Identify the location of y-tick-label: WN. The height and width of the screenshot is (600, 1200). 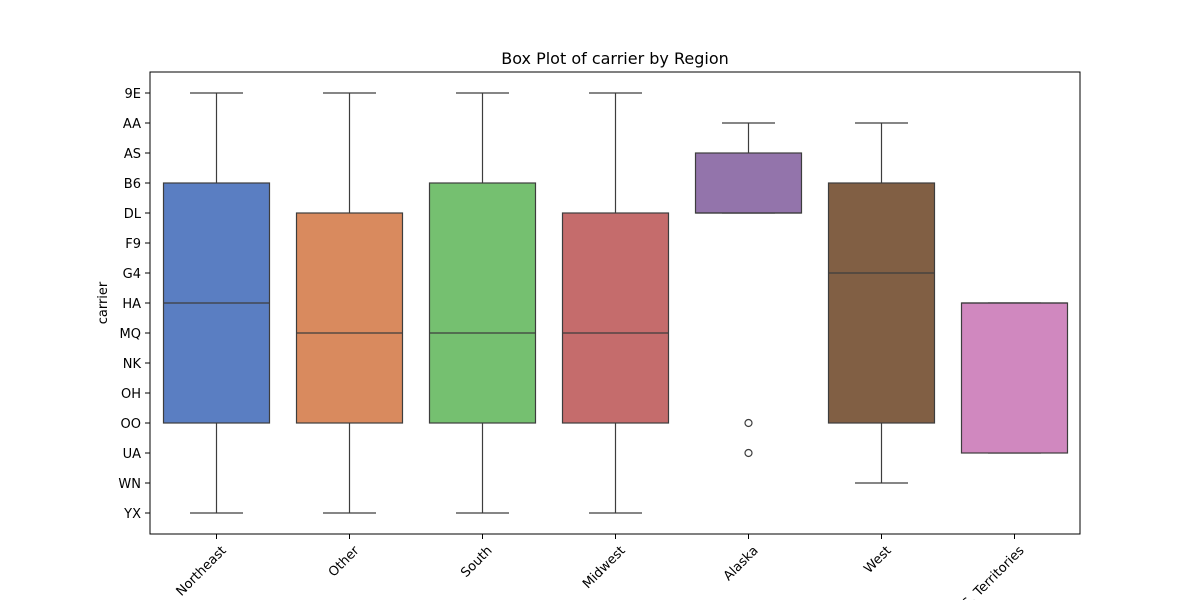
(129, 484).